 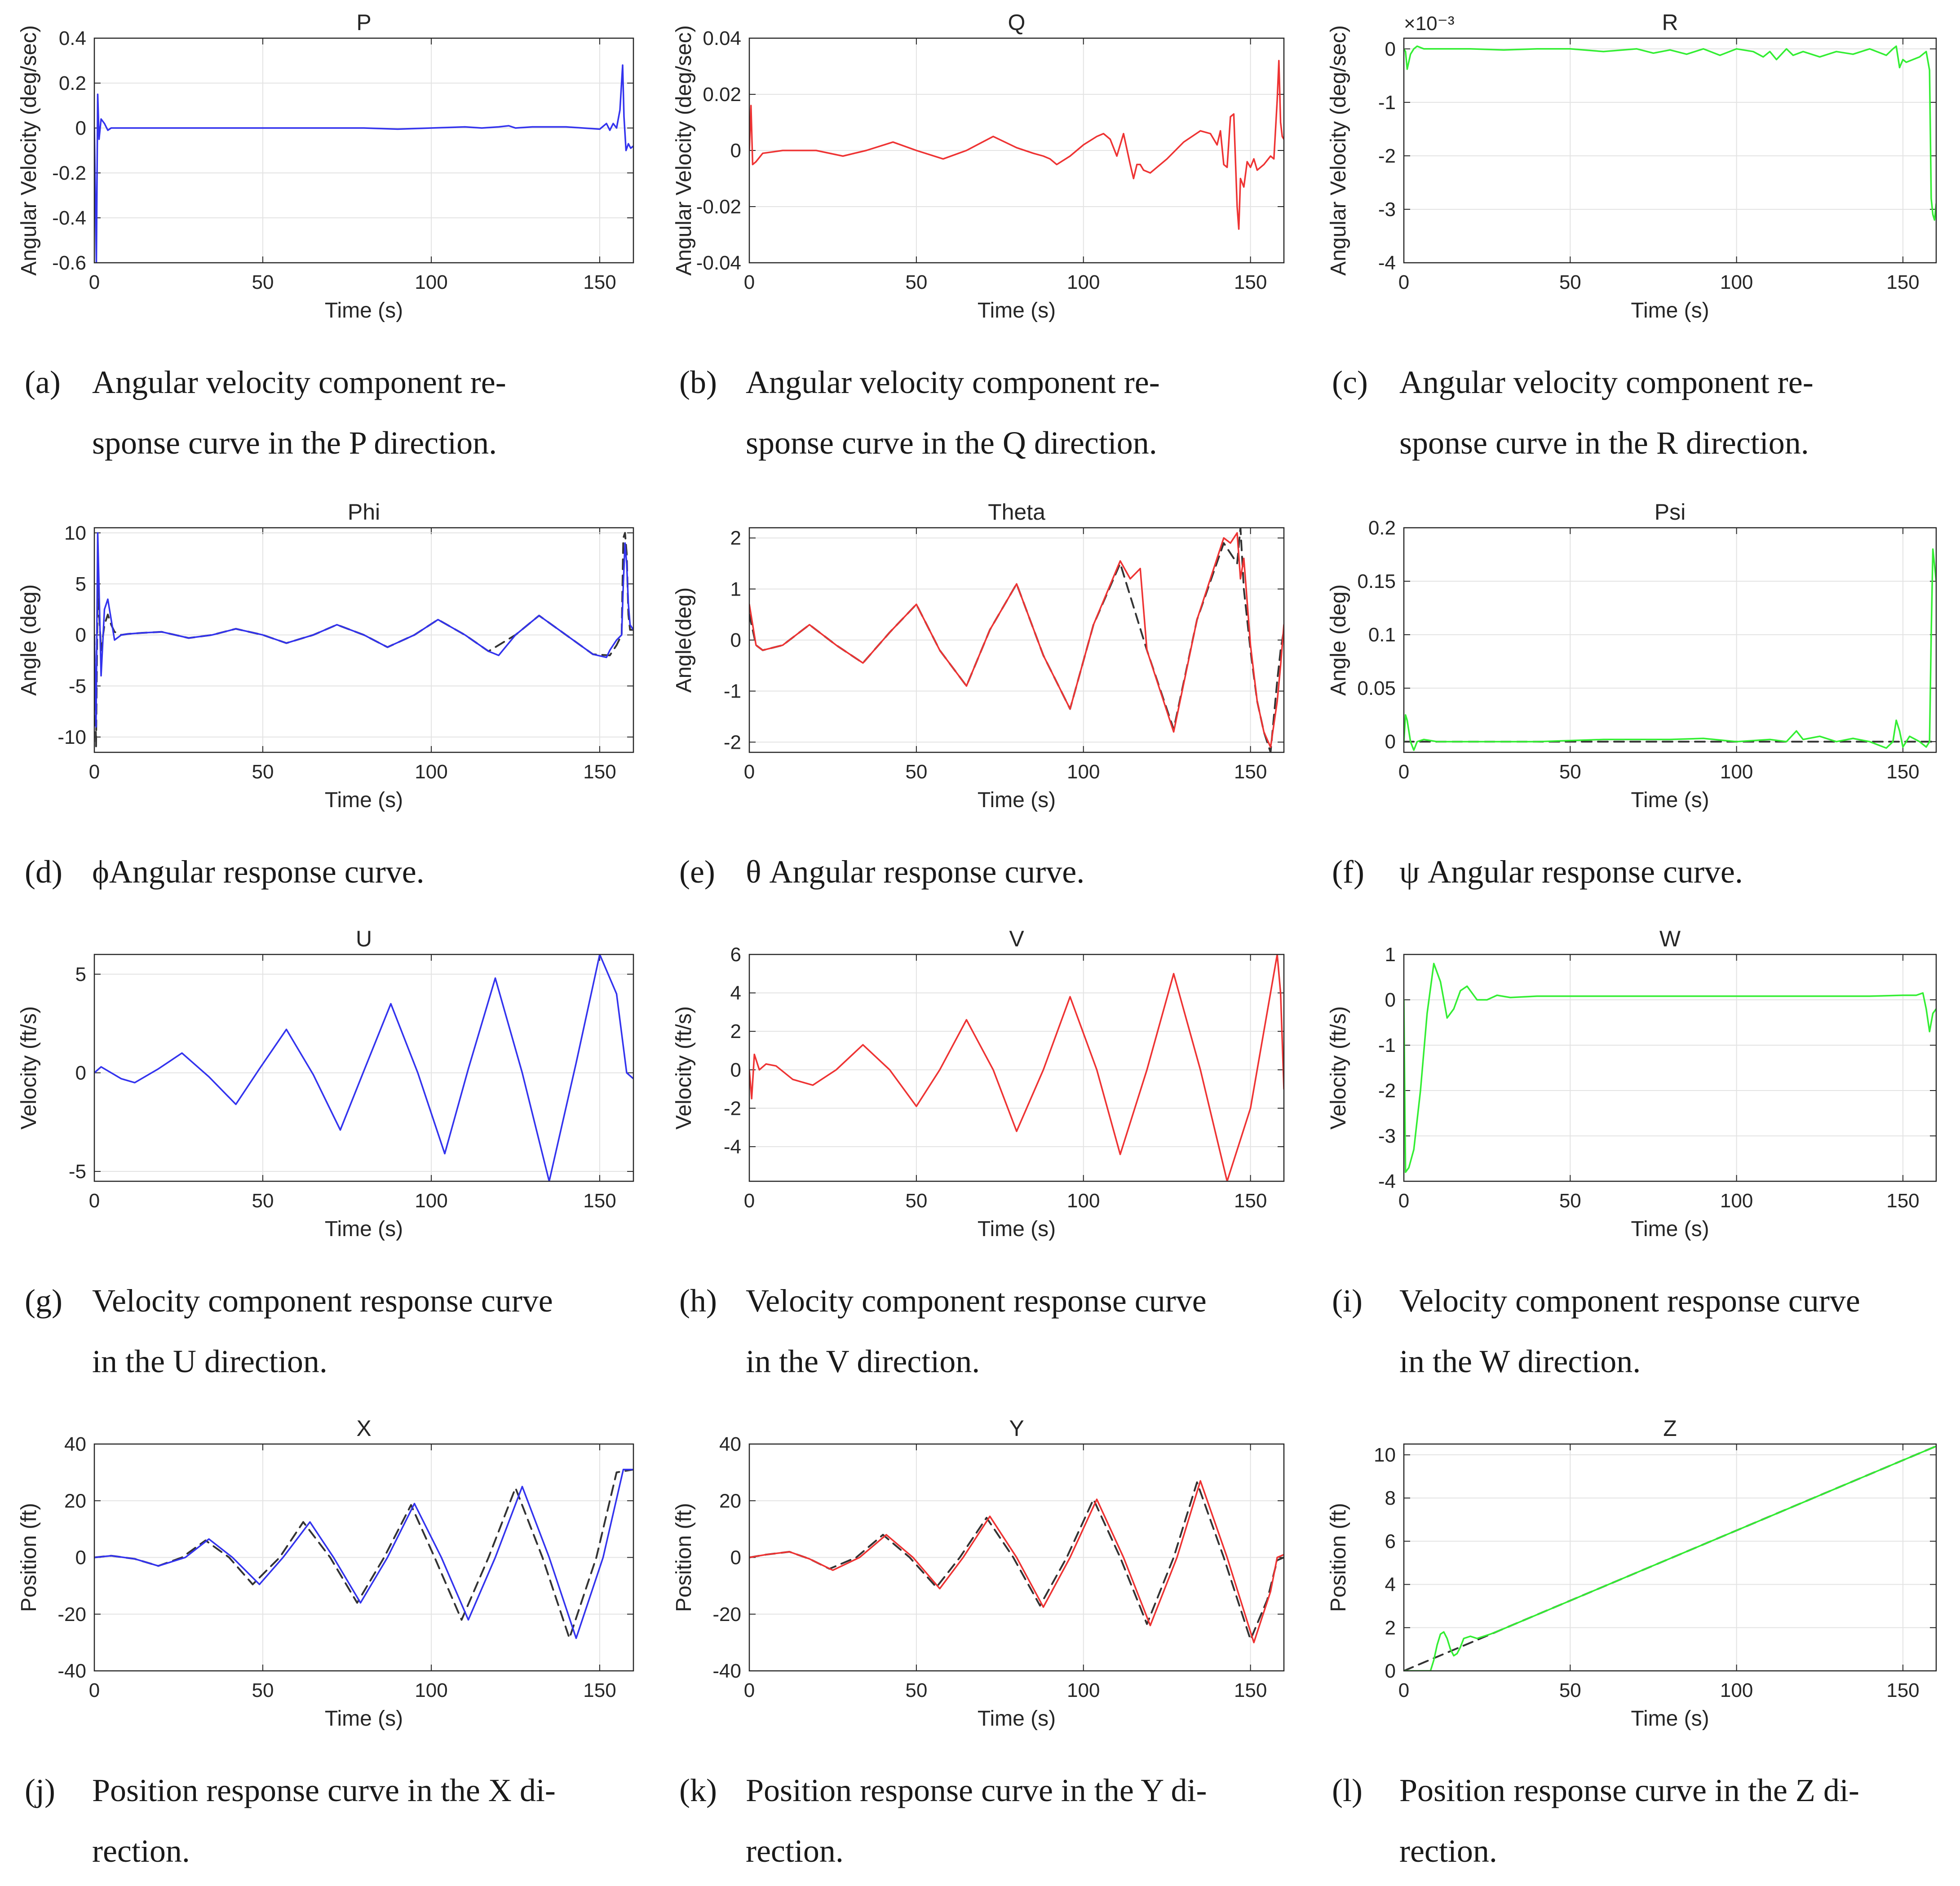 What do you see at coordinates (915, 872) in the screenshot?
I see `caption-text: θ Angular response curve.` at bounding box center [915, 872].